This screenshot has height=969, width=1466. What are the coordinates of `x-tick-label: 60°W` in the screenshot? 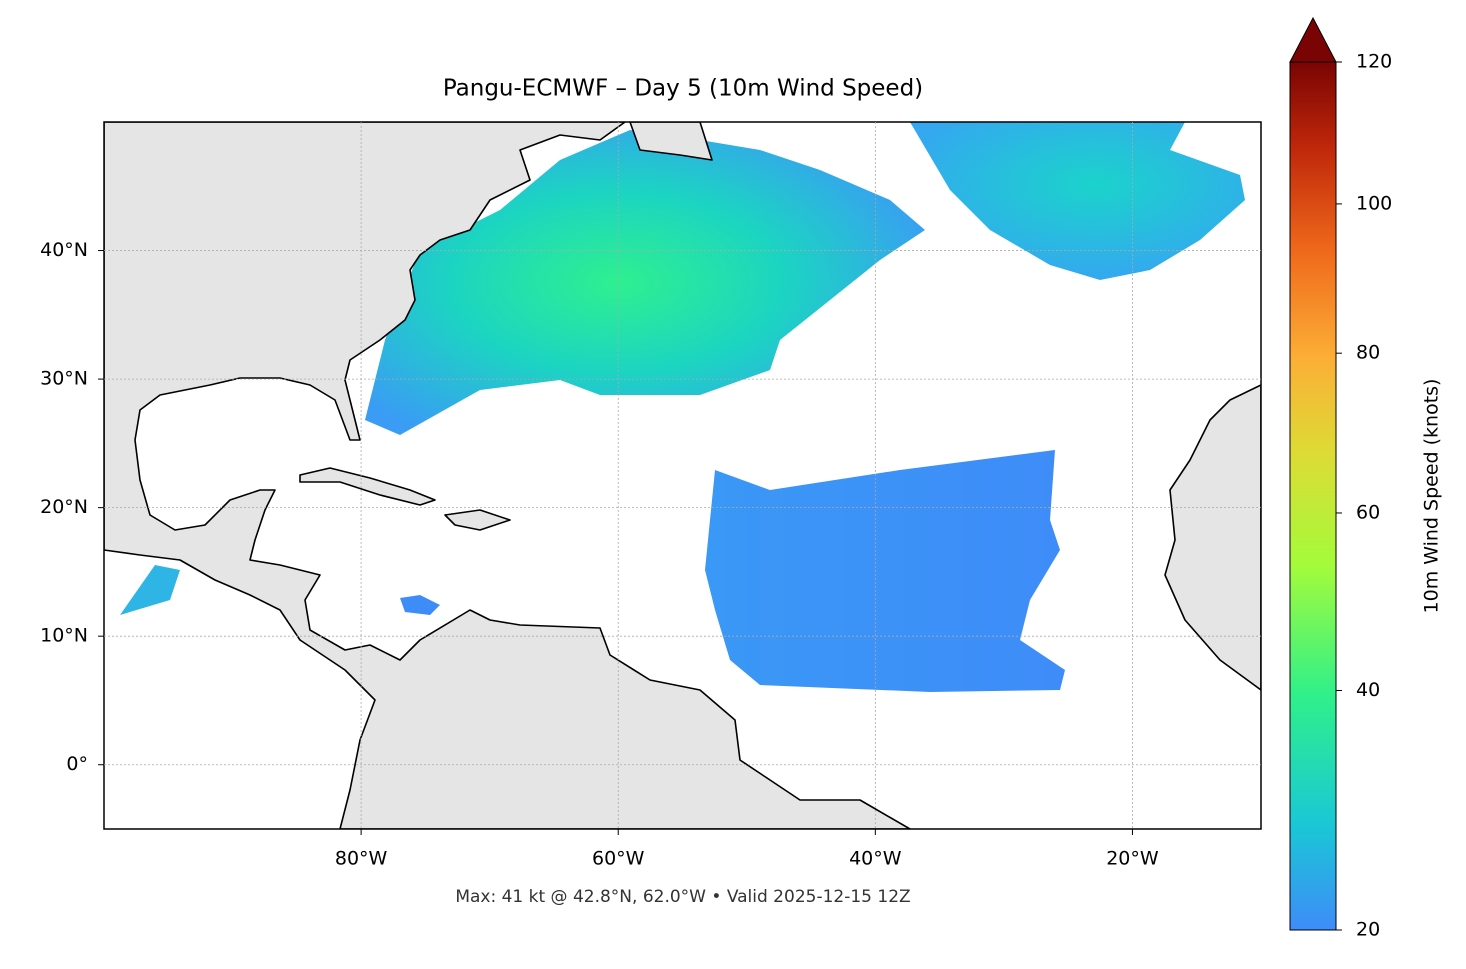 It's located at (618, 859).